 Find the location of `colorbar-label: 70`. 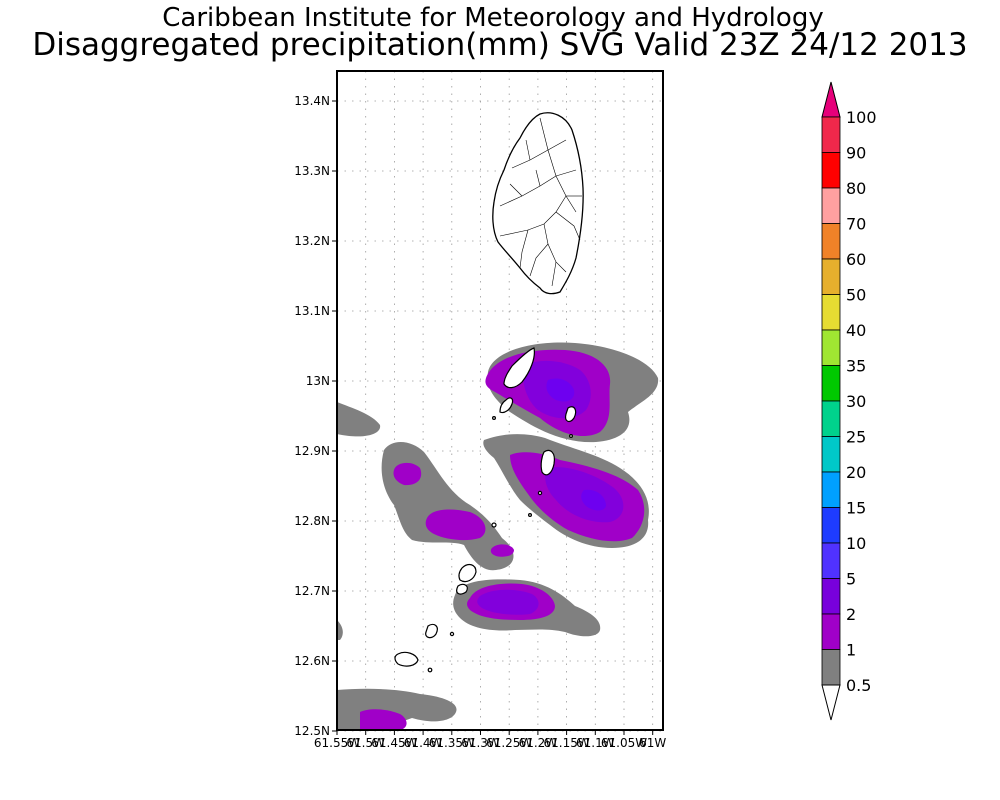

colorbar-label: 70 is located at coordinates (856, 224).